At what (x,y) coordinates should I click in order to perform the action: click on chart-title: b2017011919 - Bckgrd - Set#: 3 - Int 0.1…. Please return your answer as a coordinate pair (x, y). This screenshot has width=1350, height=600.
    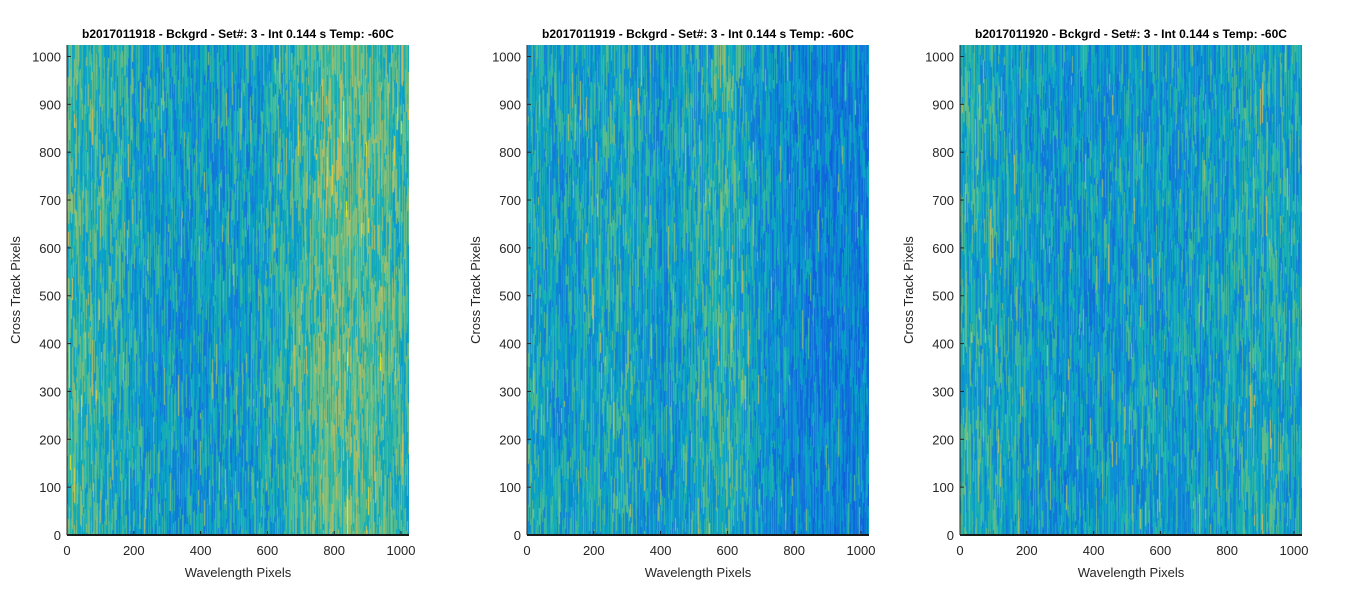
    Looking at the image, I should click on (698, 34).